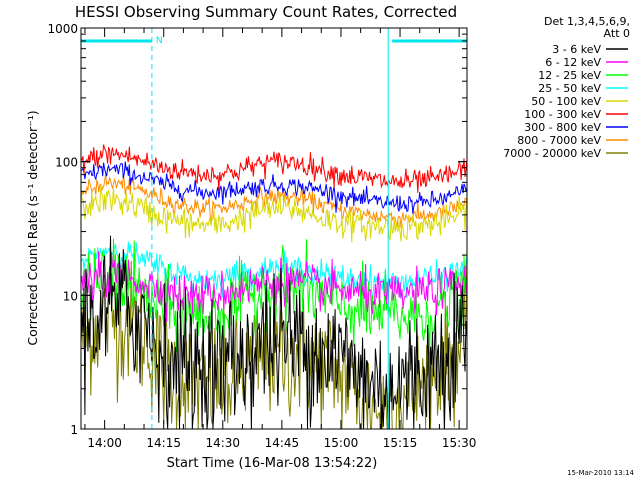  I want to click on timestamp: 15-Mar-2010 13:14, so click(600, 473).